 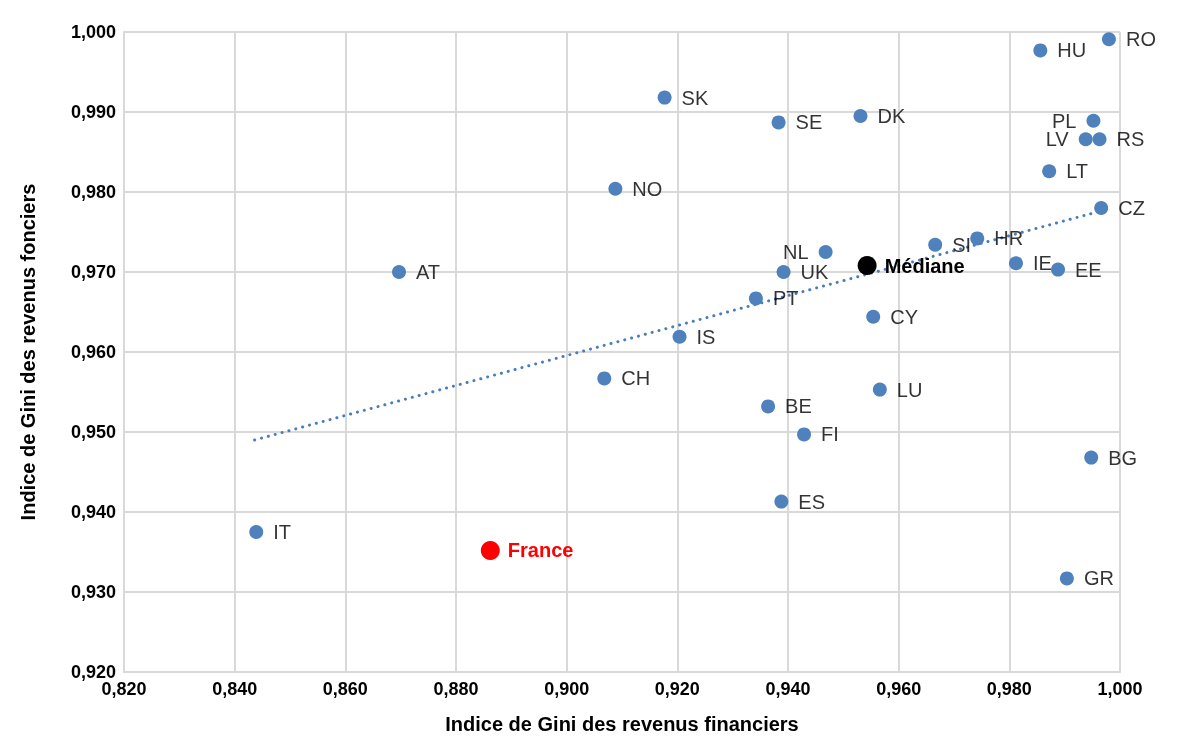 I want to click on annotation: UK, so click(x=815, y=272).